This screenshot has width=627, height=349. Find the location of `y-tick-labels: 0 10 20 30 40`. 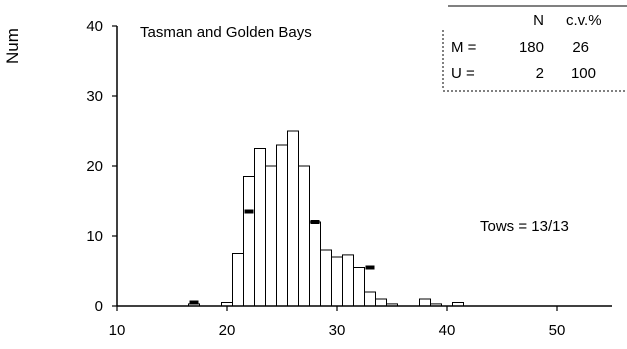

y-tick-labels: 0 10 20 30 40 is located at coordinates (94, 166).